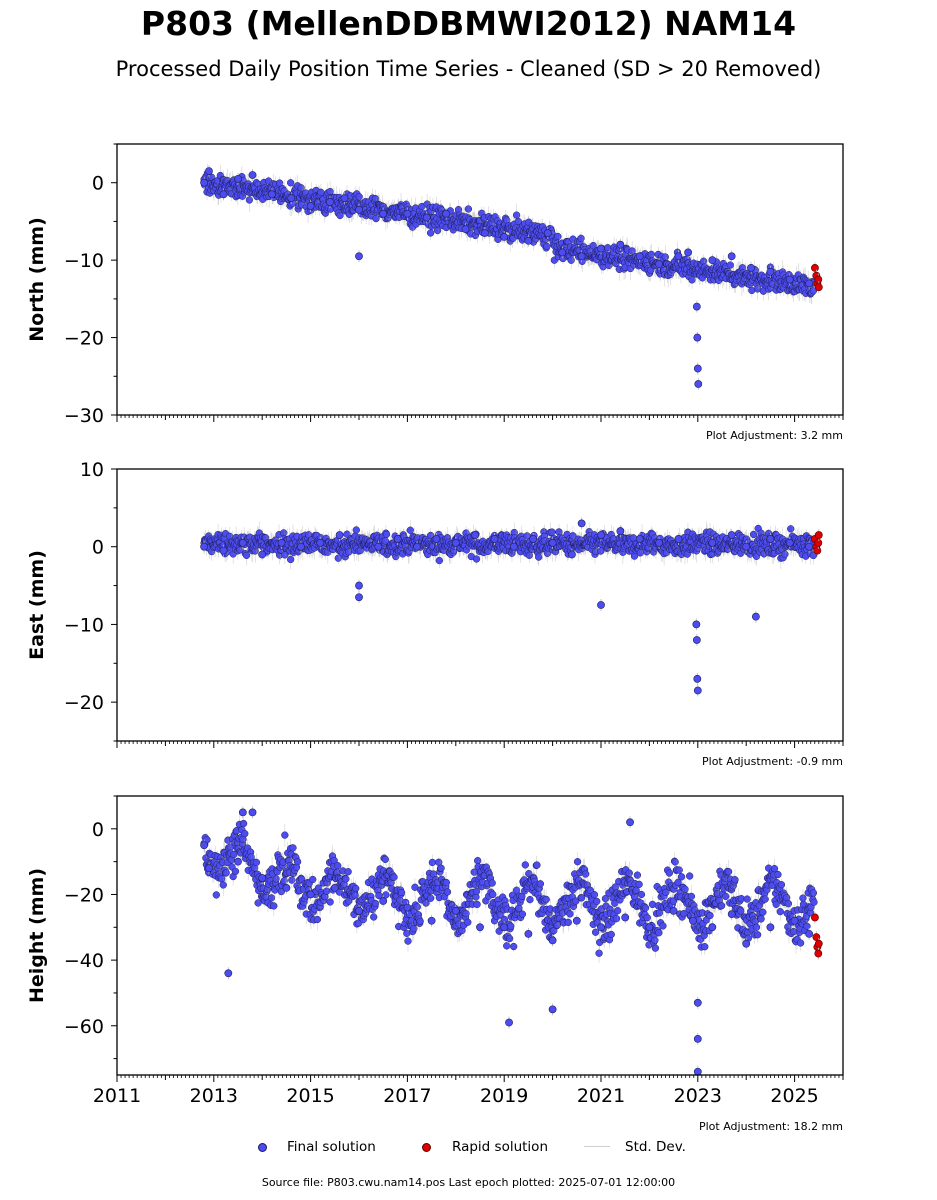 Image resolution: width=937 pixels, height=1200 pixels. Describe the element at coordinates (426, 1147) in the screenshot. I see `rapid-solution-marker` at that location.